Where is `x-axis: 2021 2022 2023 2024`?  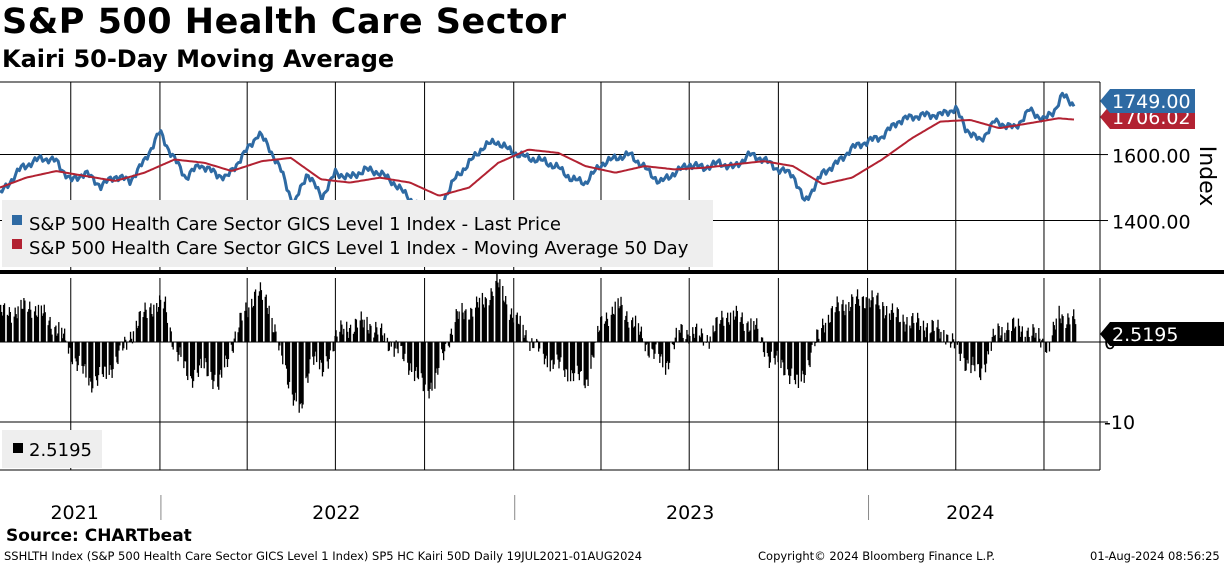
x-axis: 2021 2022 2023 2024 is located at coordinates (522, 509).